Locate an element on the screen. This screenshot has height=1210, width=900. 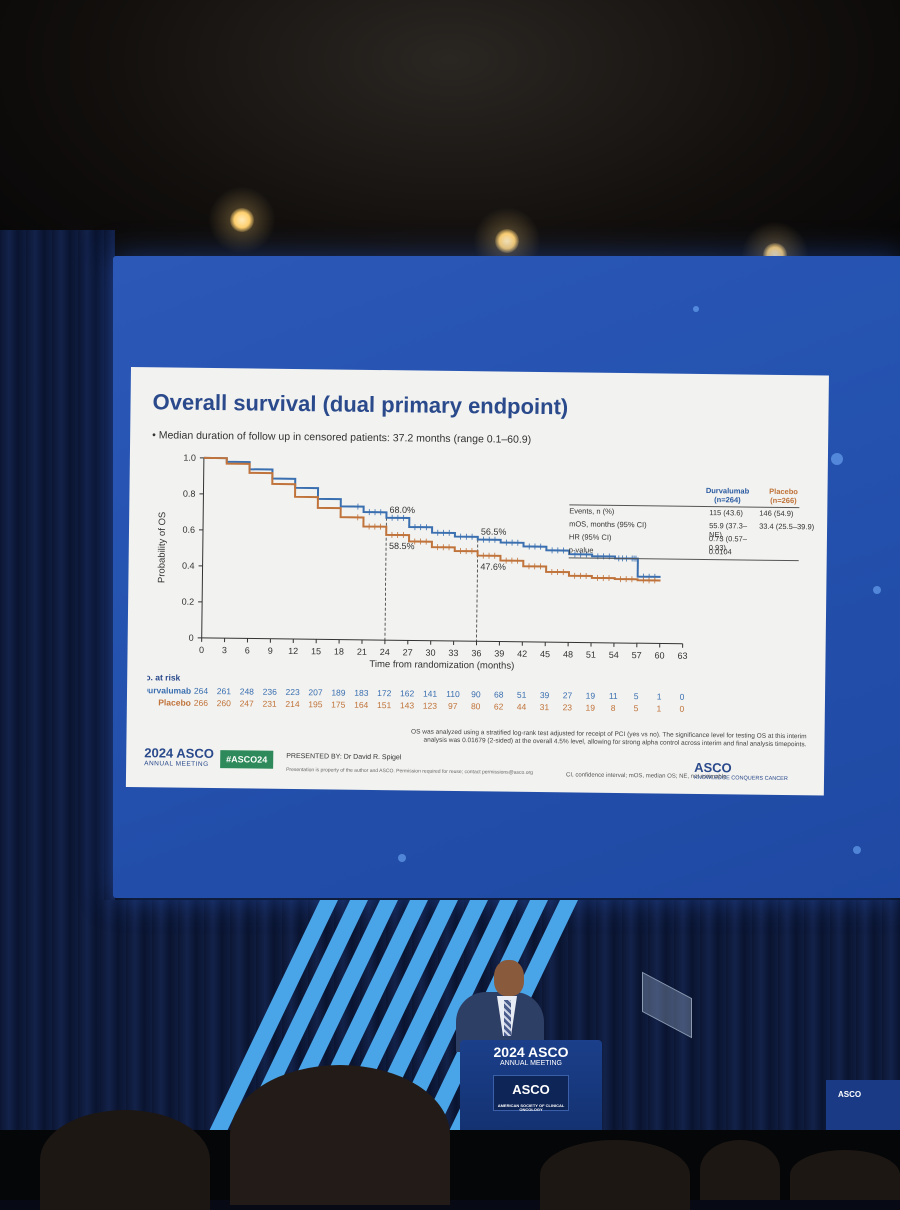
risk-value: 27 is located at coordinates (568, 695).